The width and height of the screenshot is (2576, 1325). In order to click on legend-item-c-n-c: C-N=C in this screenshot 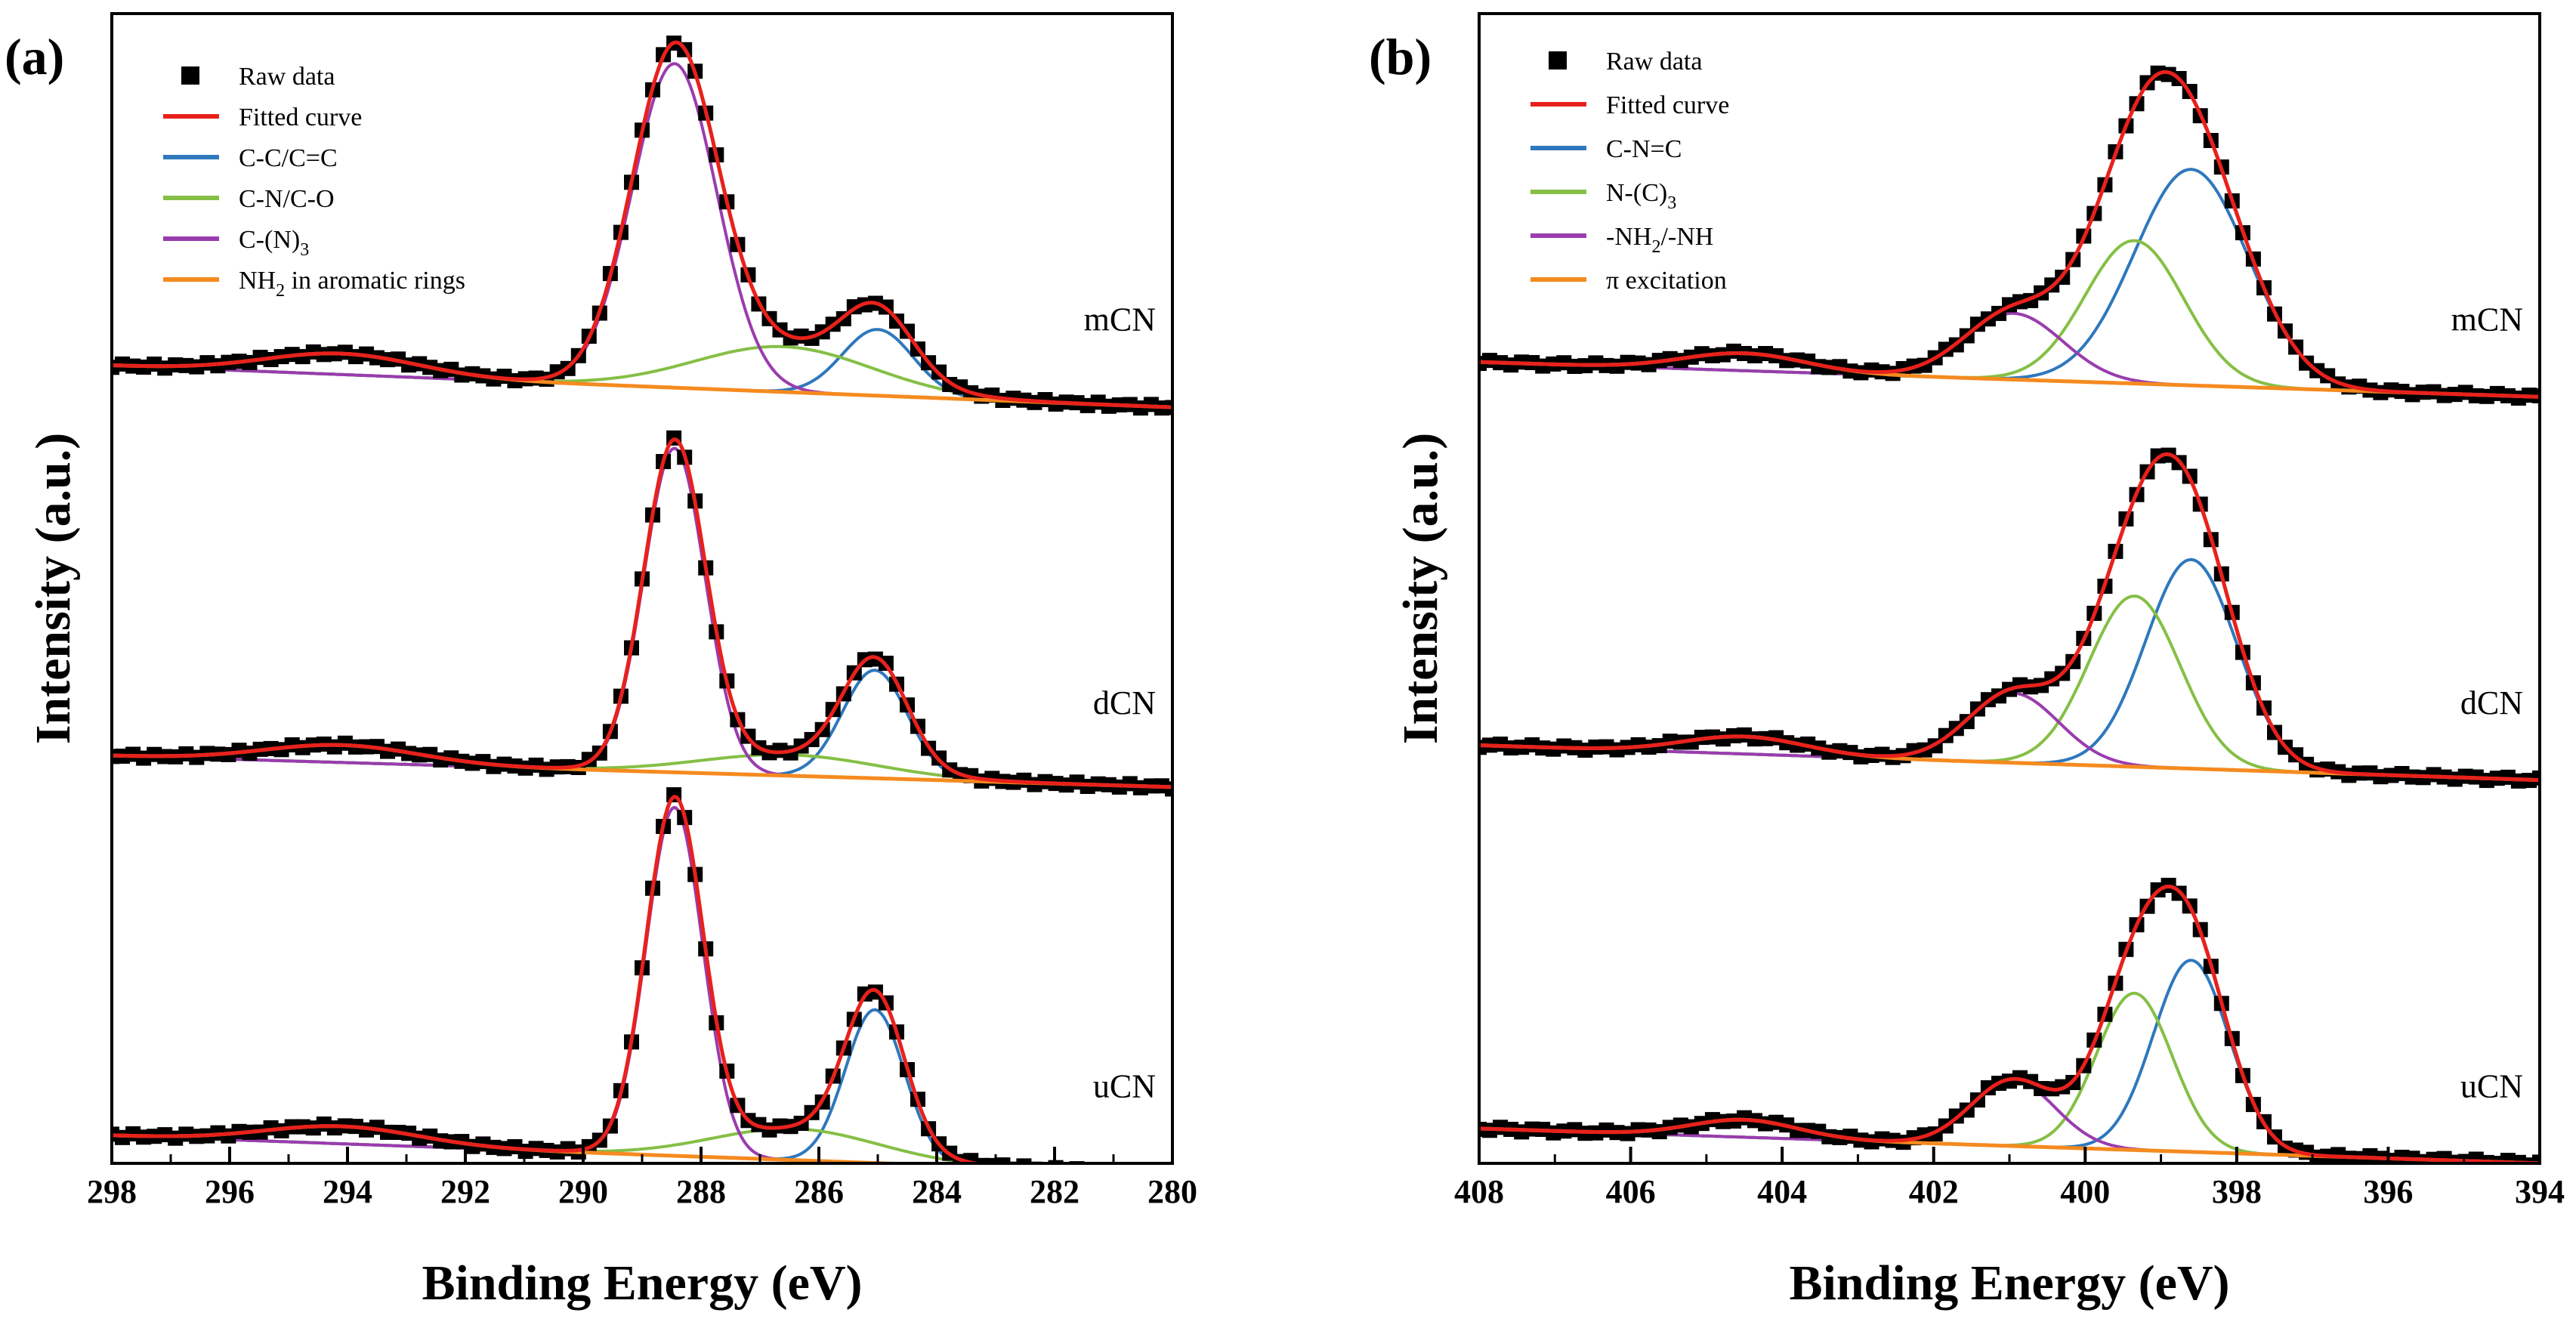, I will do `click(1606, 149)`.